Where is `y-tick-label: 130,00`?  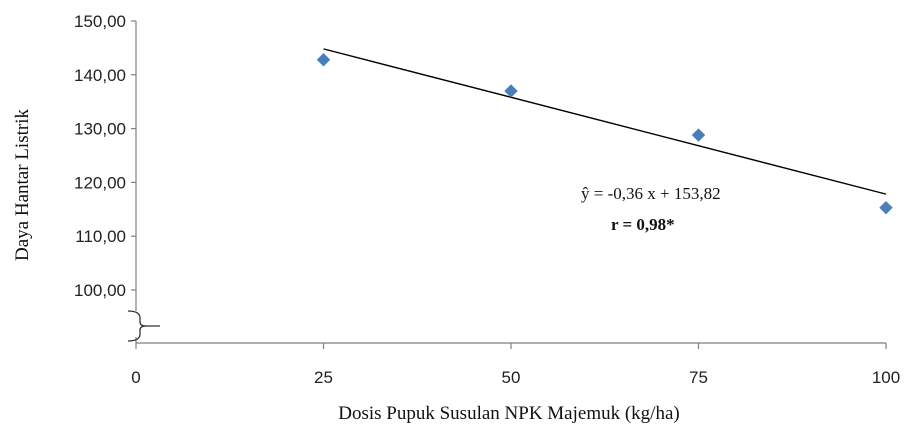
y-tick-label: 130,00 is located at coordinates (100, 129).